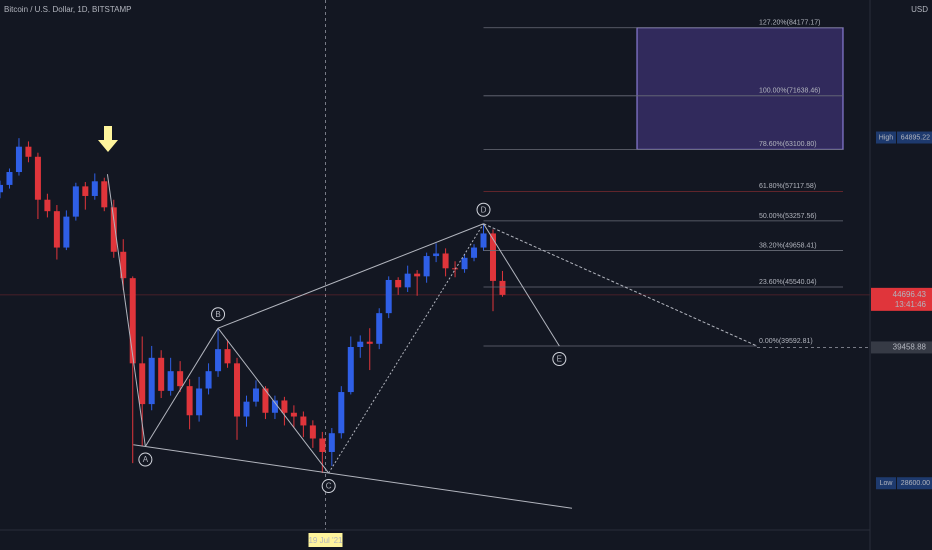  I want to click on countdown-label: 13:41:46, so click(911, 304).